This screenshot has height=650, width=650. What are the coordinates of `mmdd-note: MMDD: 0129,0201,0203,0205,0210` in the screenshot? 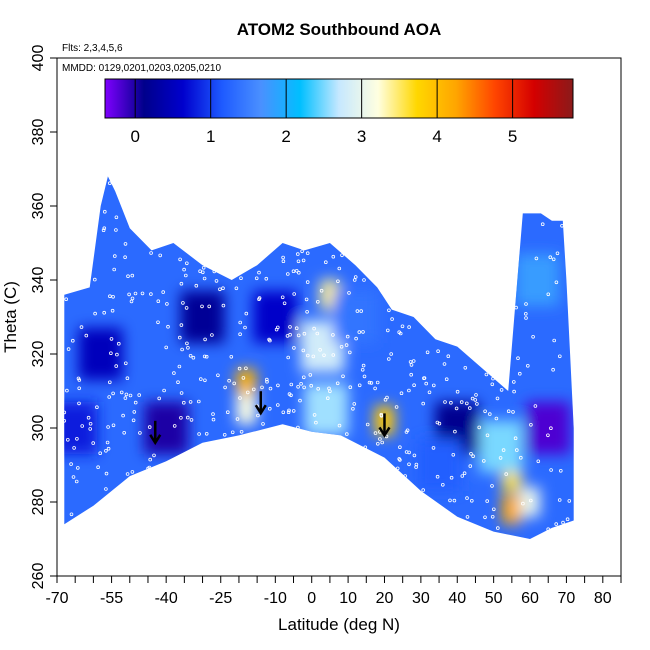 It's located at (141, 68).